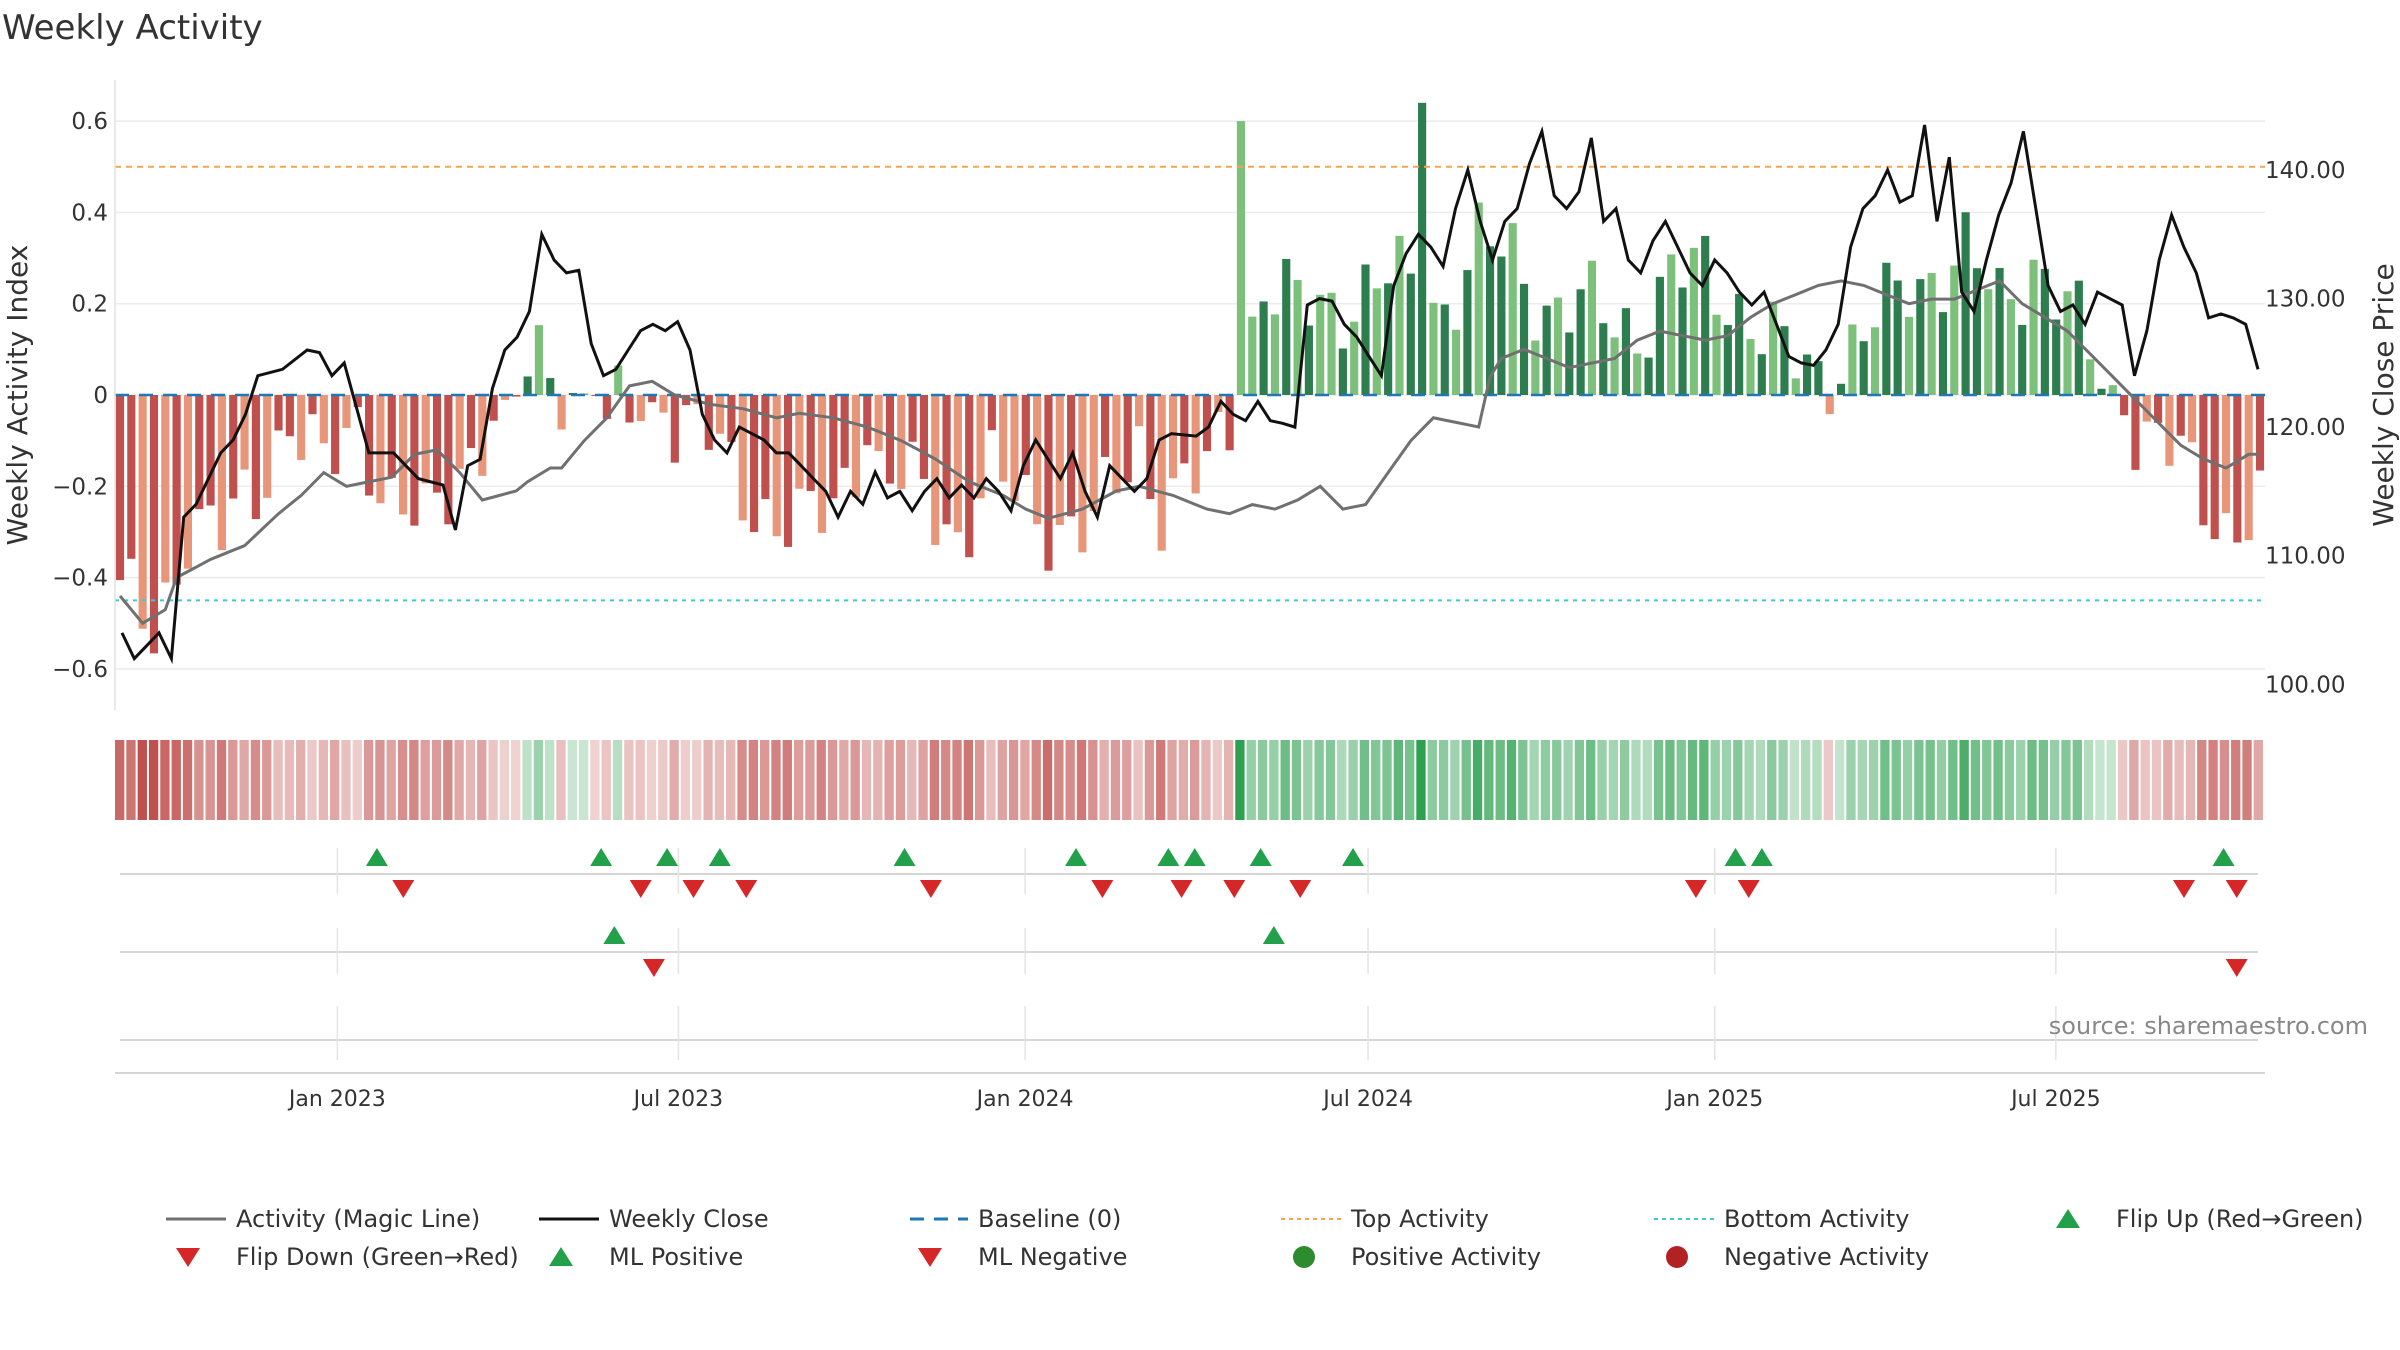 The image size is (2400, 1350). I want to click on legend-label: Flip Up (Red→Green), so click(2240, 1219).